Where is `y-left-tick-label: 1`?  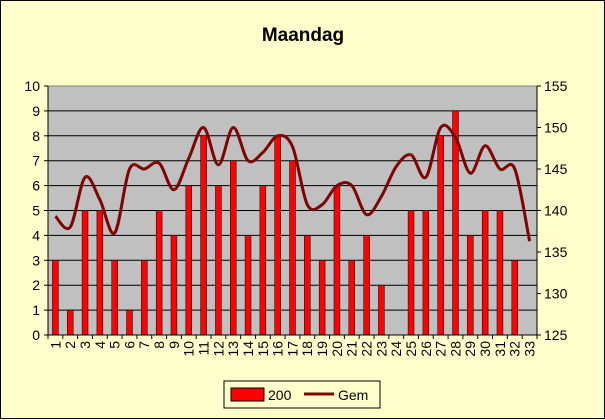 y-left-tick-label: 1 is located at coordinates (36, 310).